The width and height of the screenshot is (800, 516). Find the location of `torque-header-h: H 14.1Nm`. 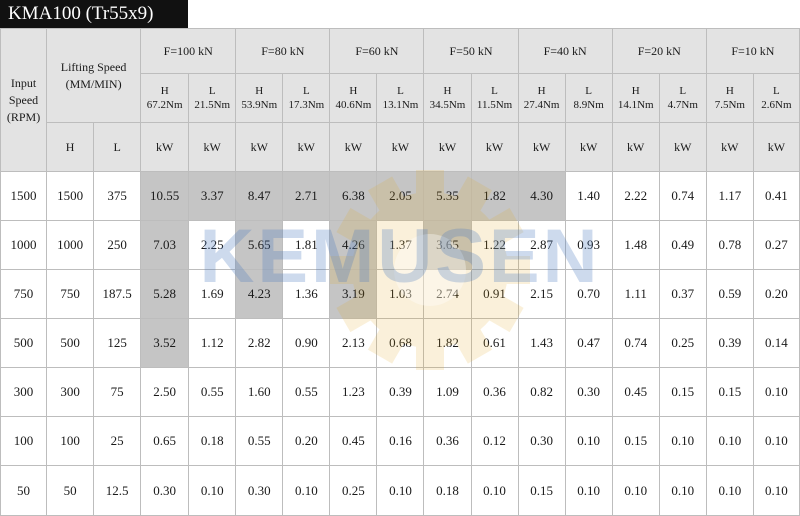

torque-header-h: H 14.1Nm is located at coordinates (635, 98).